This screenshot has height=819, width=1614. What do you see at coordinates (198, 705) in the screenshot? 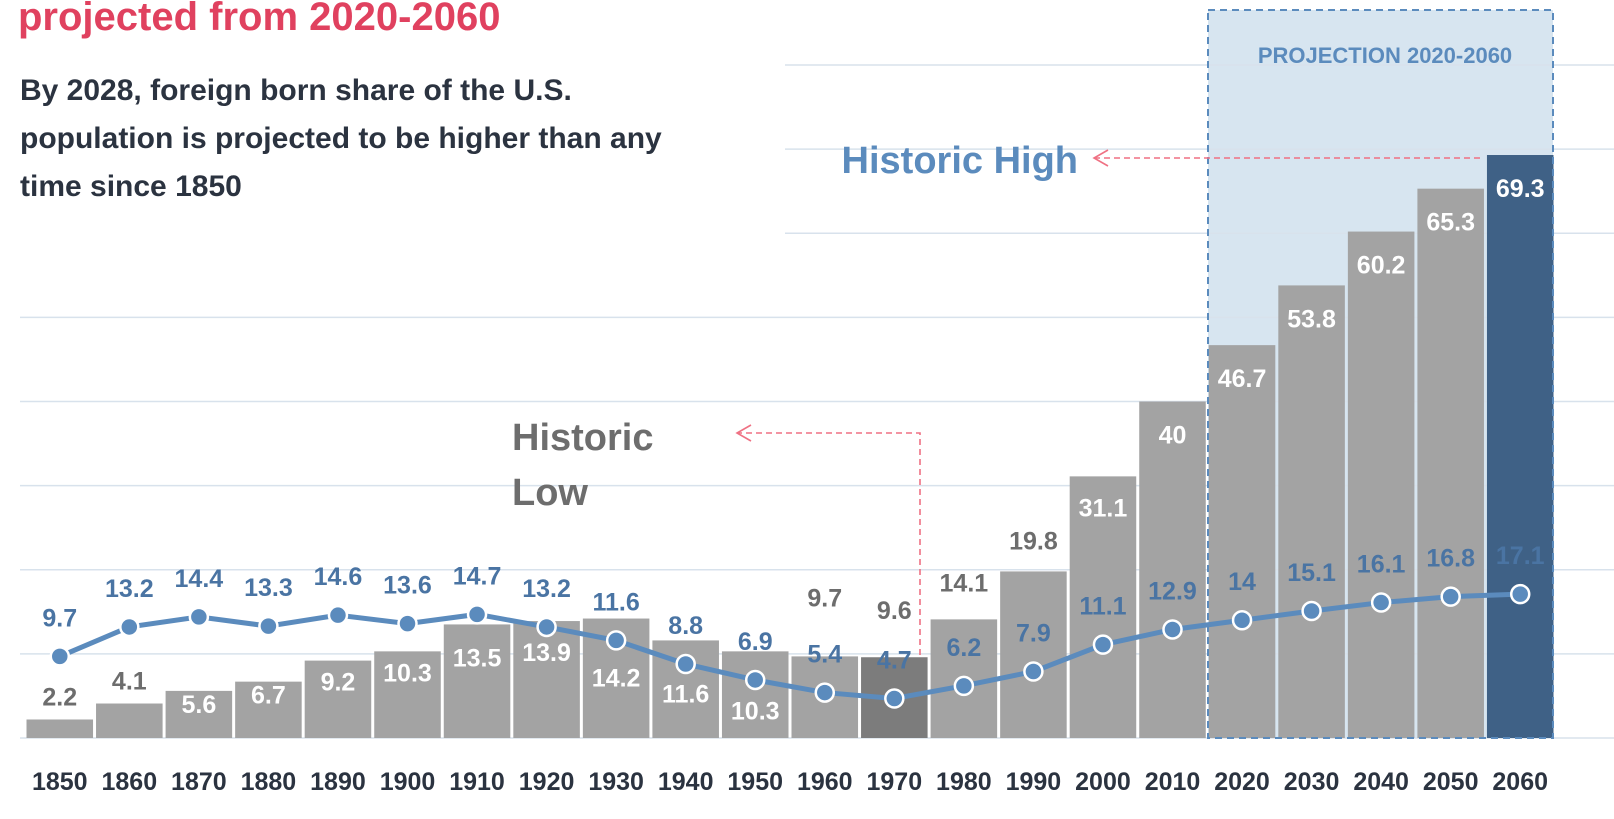
I see `bar-value-label: 5.6` at bounding box center [198, 705].